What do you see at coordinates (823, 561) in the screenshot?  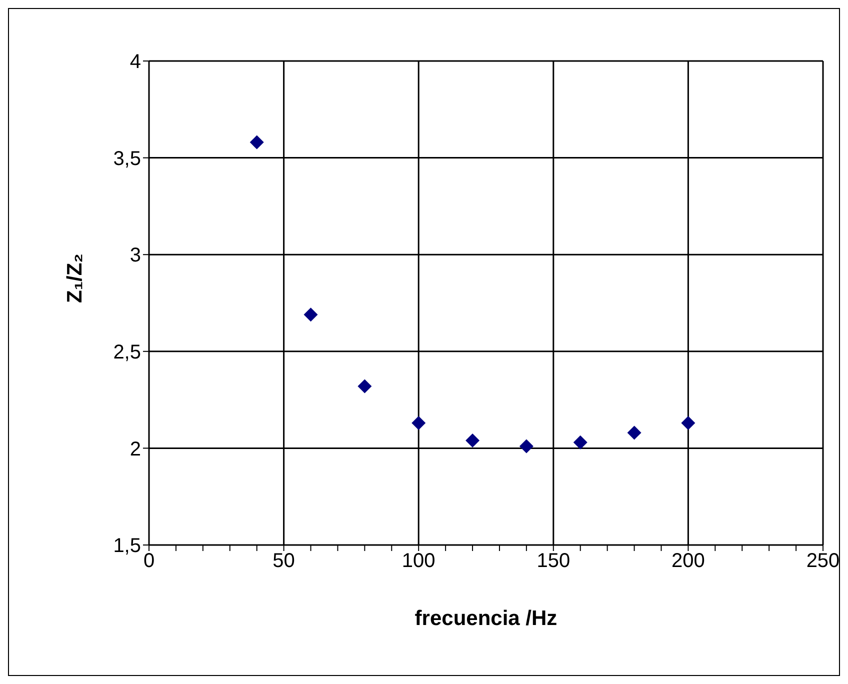 I see `x-tick-label: 250` at bounding box center [823, 561].